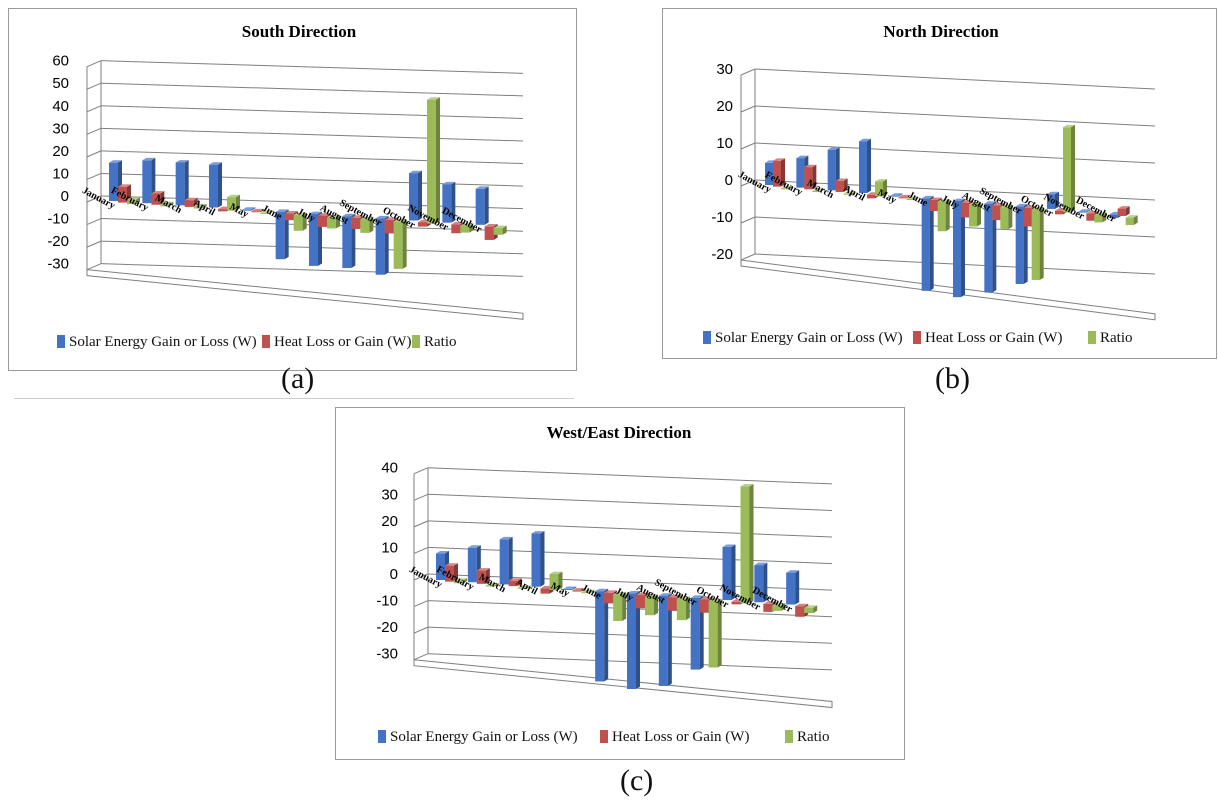 The width and height of the screenshot is (1218, 803). I want to click on category-label: May, so click(560, 590).